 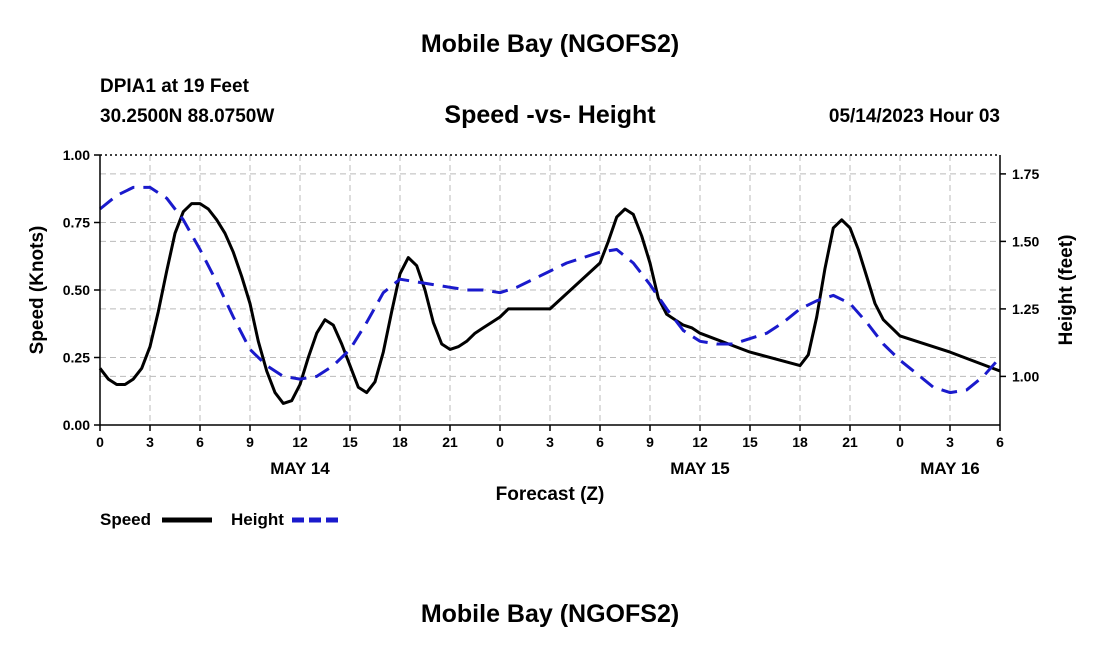 I want to click on legend-label-speed: Speed, so click(x=125, y=519).